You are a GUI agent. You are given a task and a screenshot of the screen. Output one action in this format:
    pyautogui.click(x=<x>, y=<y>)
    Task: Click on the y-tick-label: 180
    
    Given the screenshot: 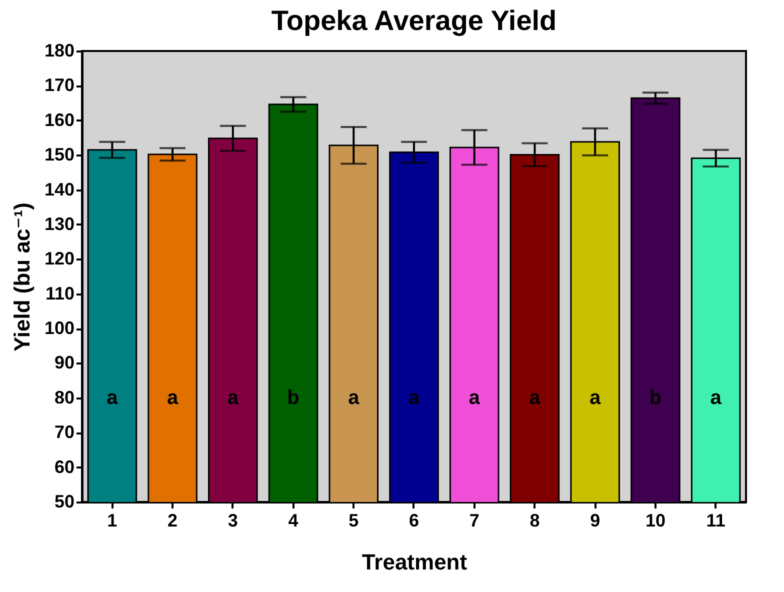 What is the action you would take?
    pyautogui.click(x=59, y=50)
    